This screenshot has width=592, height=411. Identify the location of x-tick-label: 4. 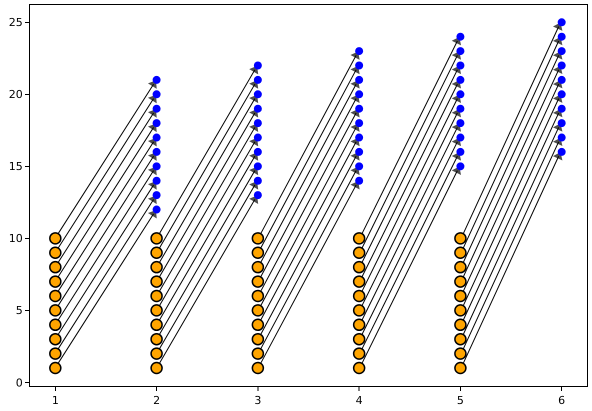
(359, 401).